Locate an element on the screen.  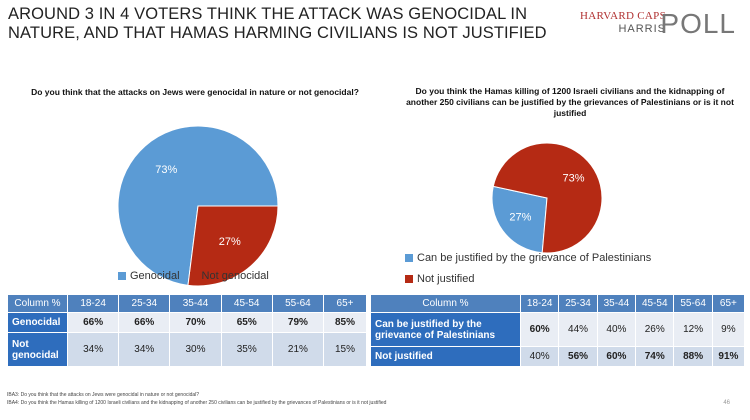
right-pie-data-label-1: 73% is located at coordinates (574, 178).